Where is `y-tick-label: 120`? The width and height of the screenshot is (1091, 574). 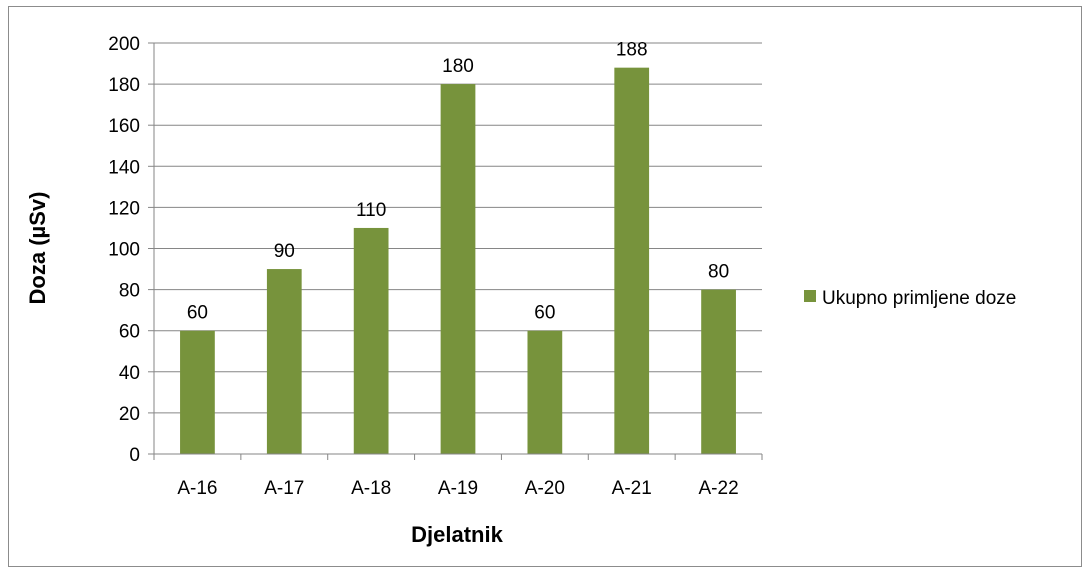
y-tick-label: 120 is located at coordinates (124, 208).